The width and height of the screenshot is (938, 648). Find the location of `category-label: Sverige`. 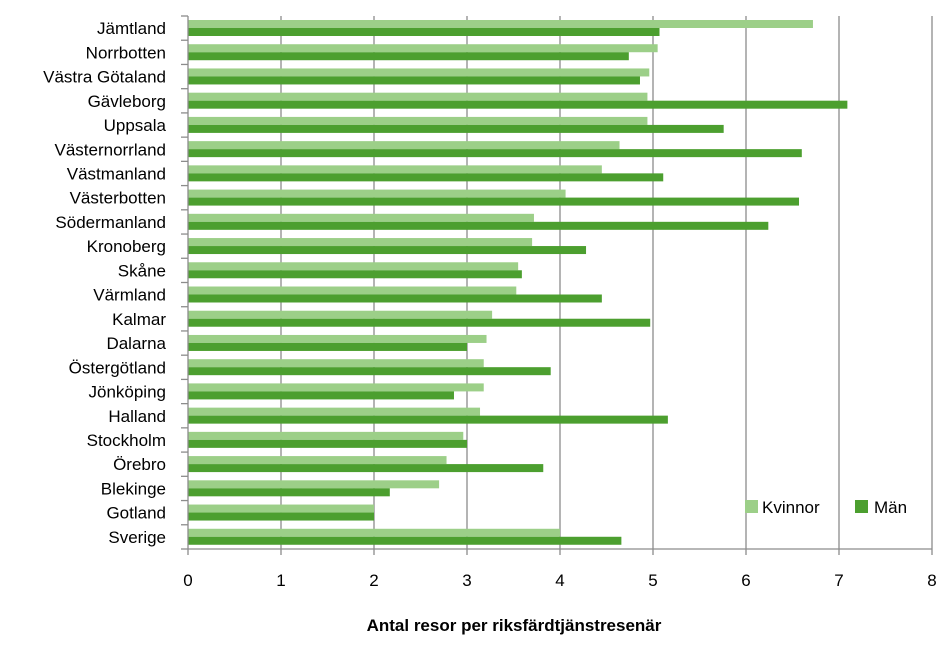

category-label: Sverige is located at coordinates (137, 537).